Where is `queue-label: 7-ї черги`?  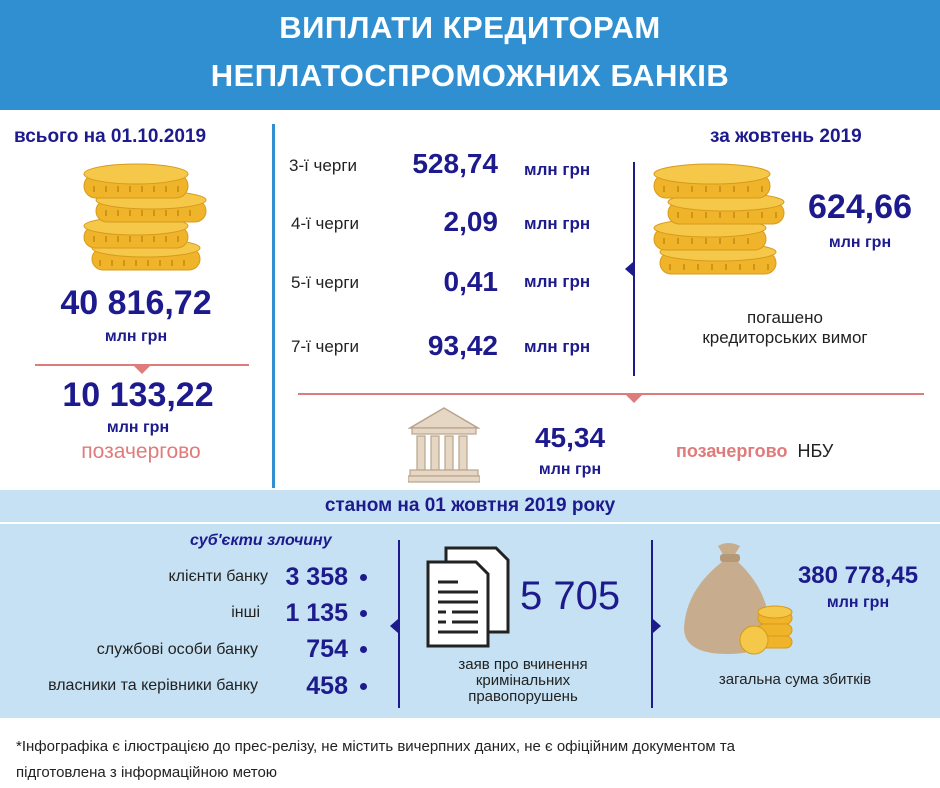
queue-label: 7-ї черги is located at coordinates (325, 346).